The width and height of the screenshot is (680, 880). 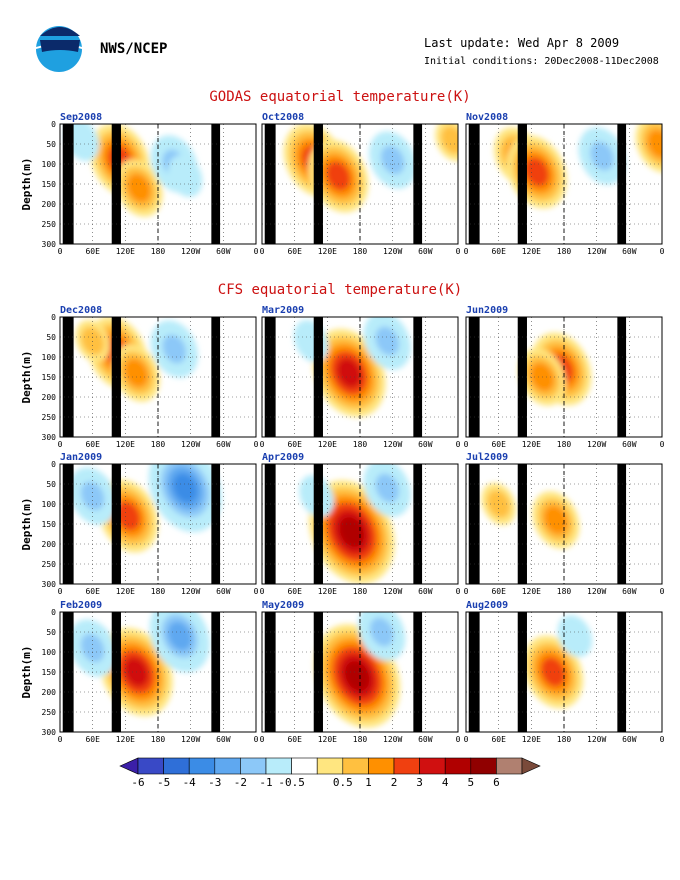 What do you see at coordinates (419, 782) in the screenshot?
I see `colorbar-label: 3` at bounding box center [419, 782].